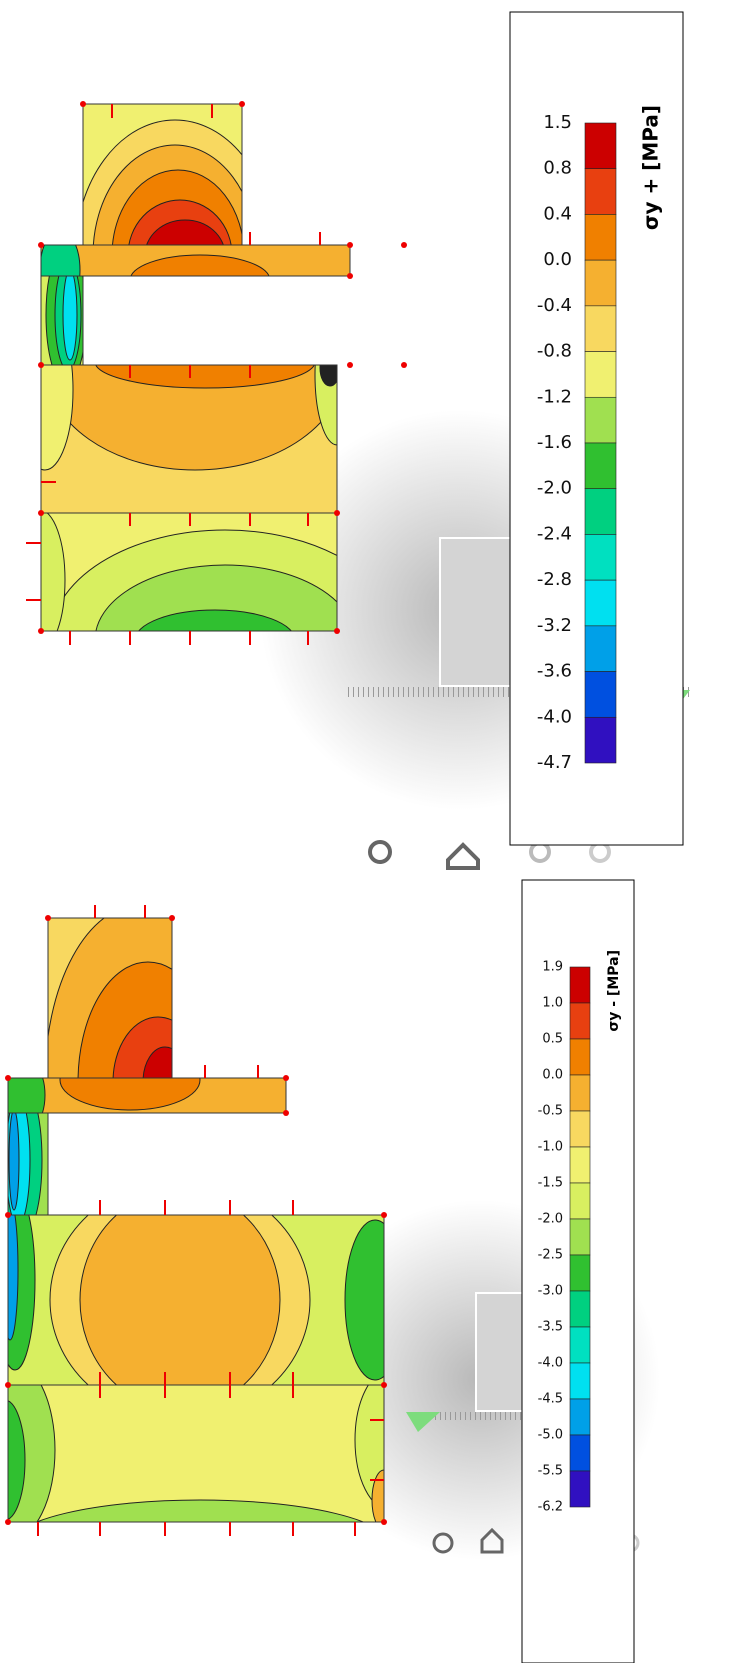 The height and width of the screenshot is (1663, 733). Describe the element at coordinates (554, 305) in the screenshot. I see `legend-label: -0.4` at that location.